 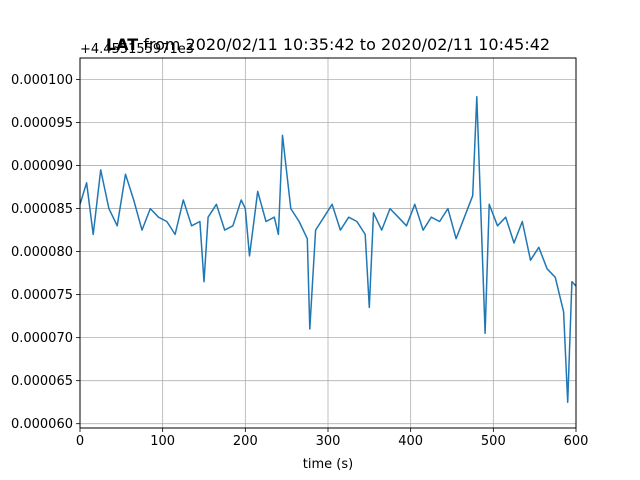 I want to click on x-tick-label: 500, so click(x=493, y=441).